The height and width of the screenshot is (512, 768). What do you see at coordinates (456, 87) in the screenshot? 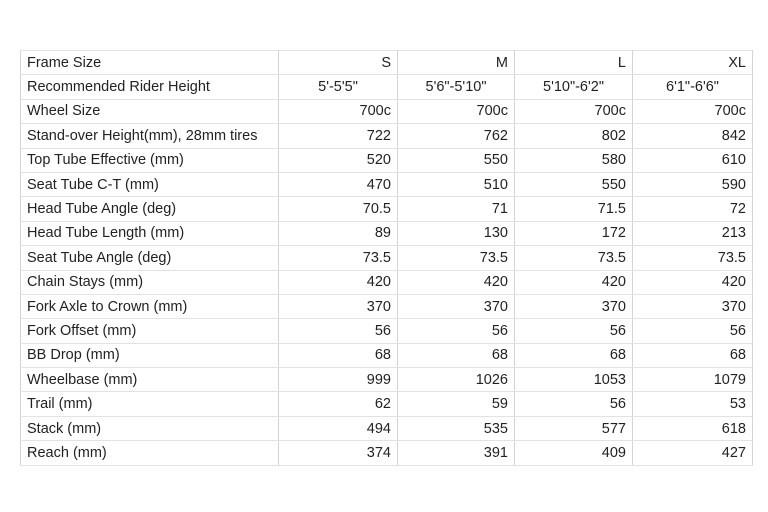
I see `cell: 5'6"-5'10"` at bounding box center [456, 87].